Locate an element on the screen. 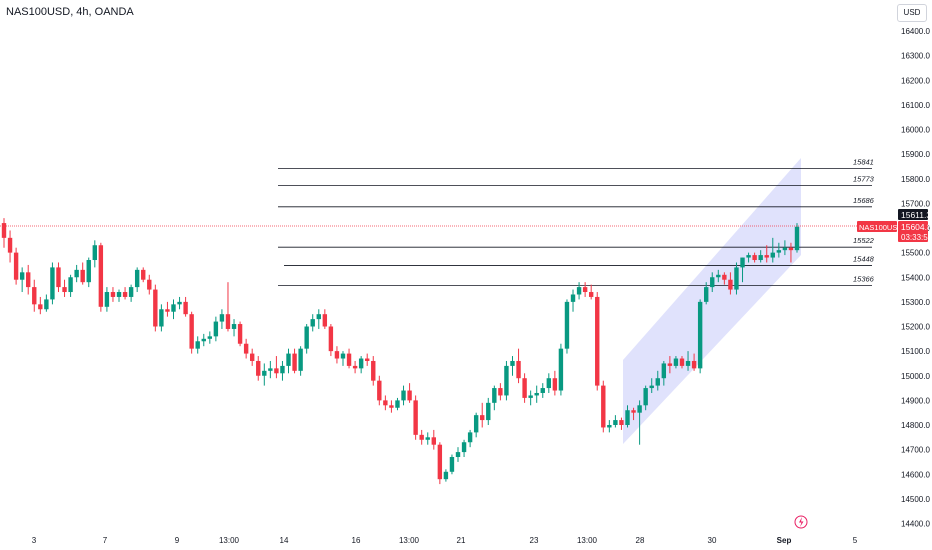 The image size is (932, 550). time-axis: 3 7 9 13:00 14 16 13:00 21 23 13:00 28 30 Sep 5 is located at coordinates (445, 540).